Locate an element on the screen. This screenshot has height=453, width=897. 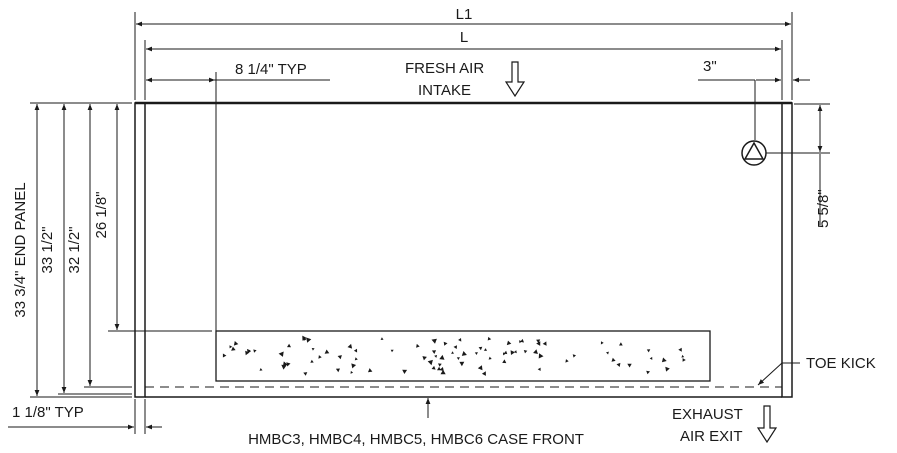
dimension-right-offset: 3" is located at coordinates (754, 99).